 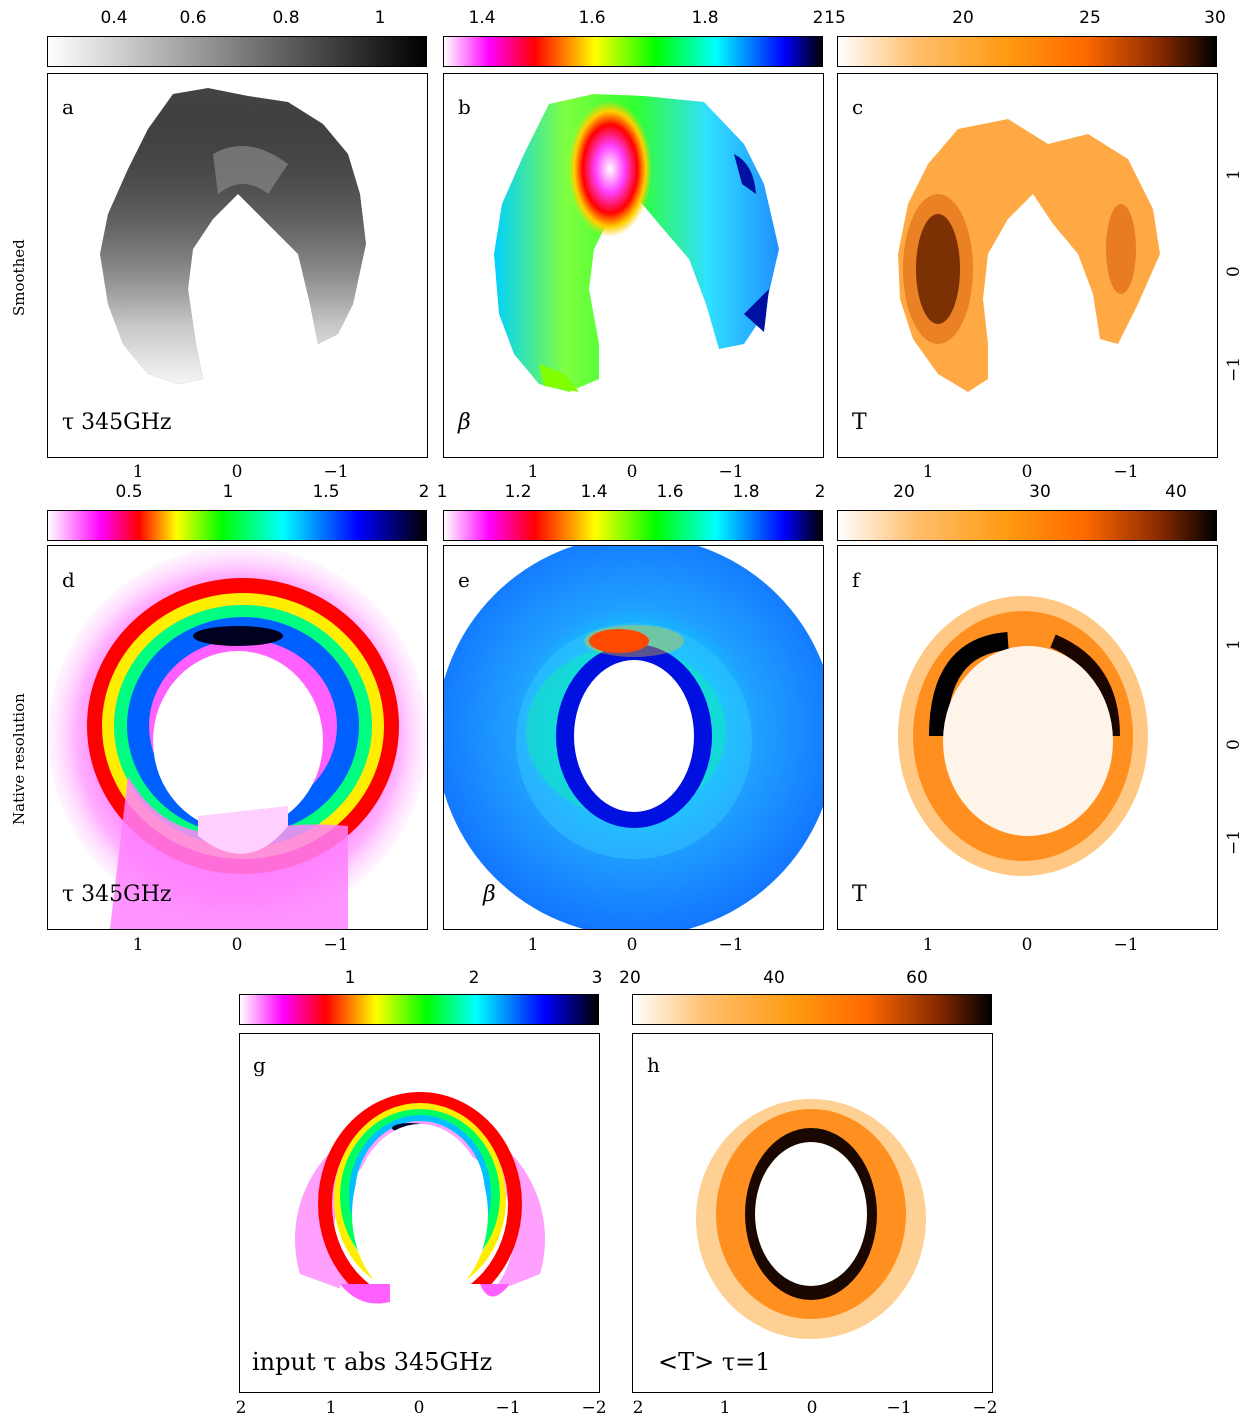 What do you see at coordinates (237, 51) in the screenshot?
I see `colorbar-a` at bounding box center [237, 51].